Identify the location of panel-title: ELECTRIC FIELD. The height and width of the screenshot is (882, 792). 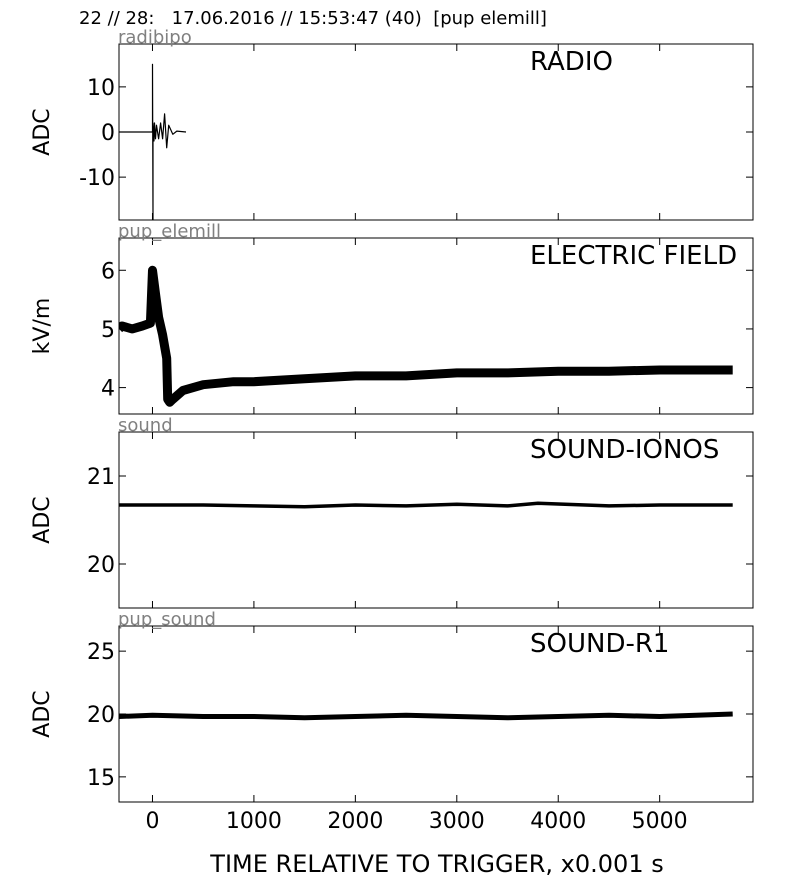
(633, 256).